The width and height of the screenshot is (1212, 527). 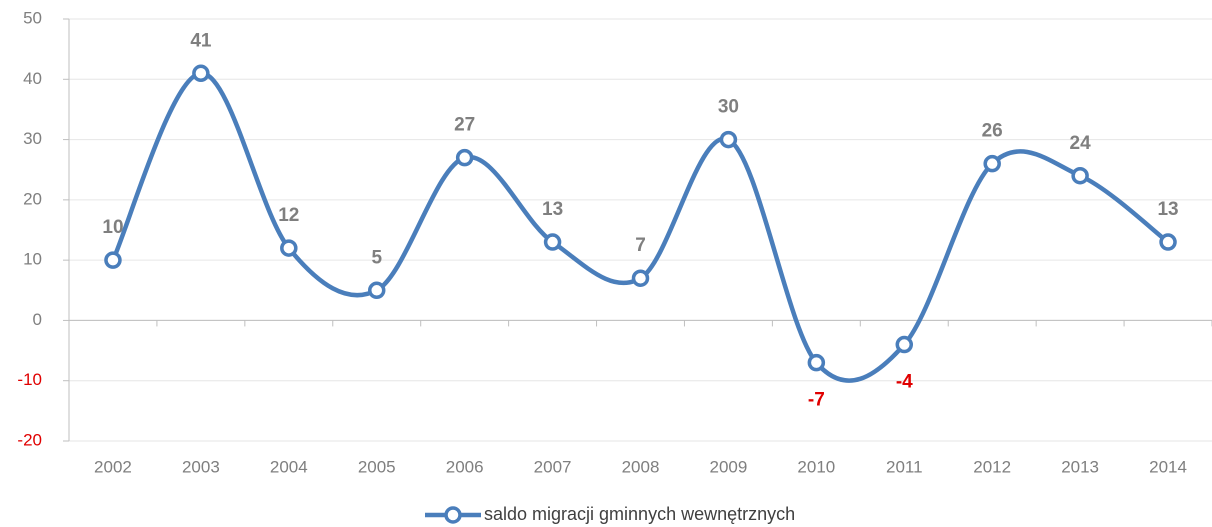 What do you see at coordinates (453, 515) in the screenshot?
I see `legend-marker` at bounding box center [453, 515].